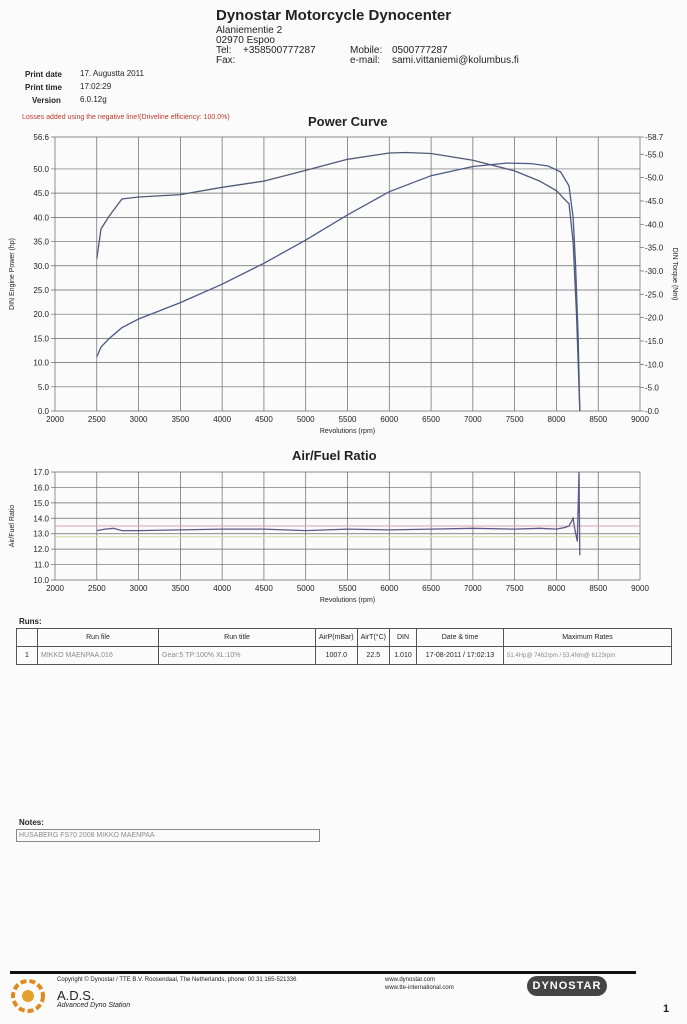 Image resolution: width=687 pixels, height=1024 pixels. Describe the element at coordinates (237, 637) in the screenshot. I see `runs-header-title: Run title` at that location.